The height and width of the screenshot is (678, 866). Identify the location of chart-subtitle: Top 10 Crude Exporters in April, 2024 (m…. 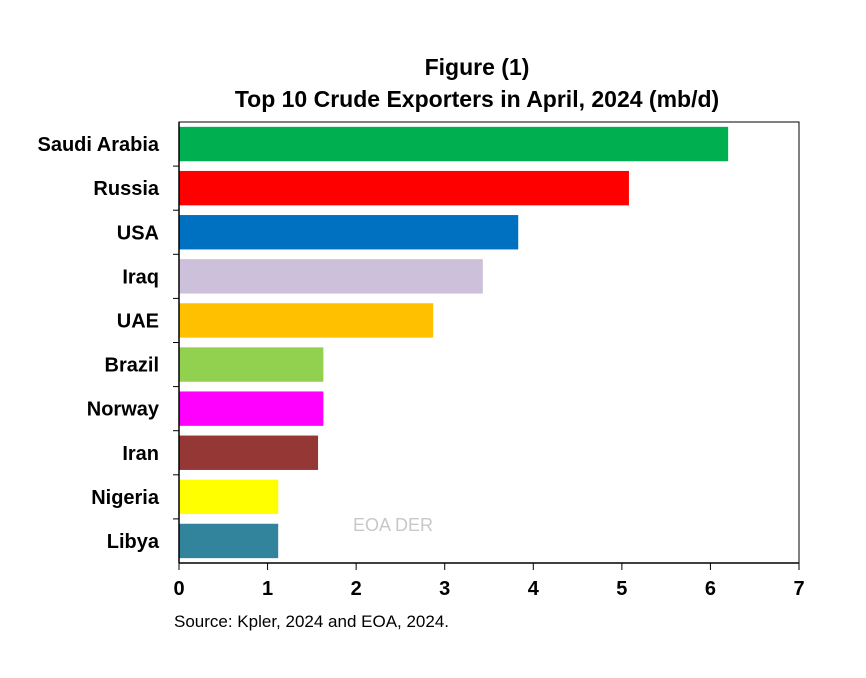
(477, 99).